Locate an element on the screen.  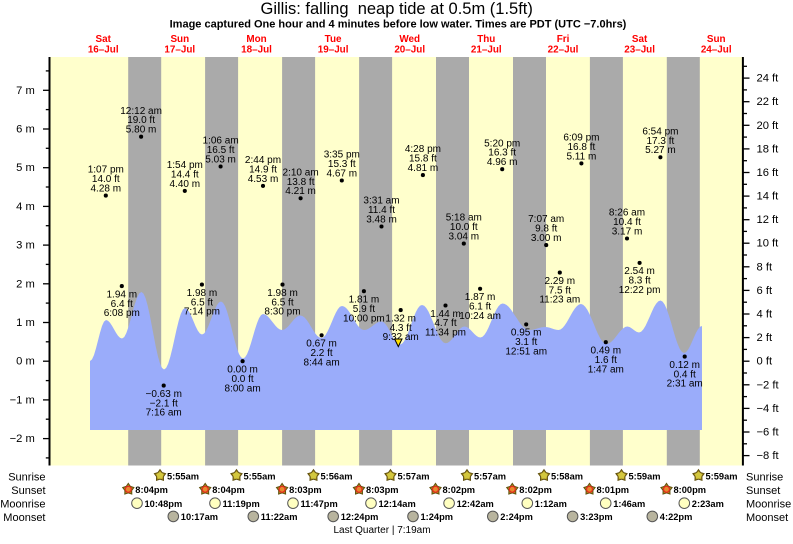
svg-text: 5.03 m is located at coordinates (220, 159).